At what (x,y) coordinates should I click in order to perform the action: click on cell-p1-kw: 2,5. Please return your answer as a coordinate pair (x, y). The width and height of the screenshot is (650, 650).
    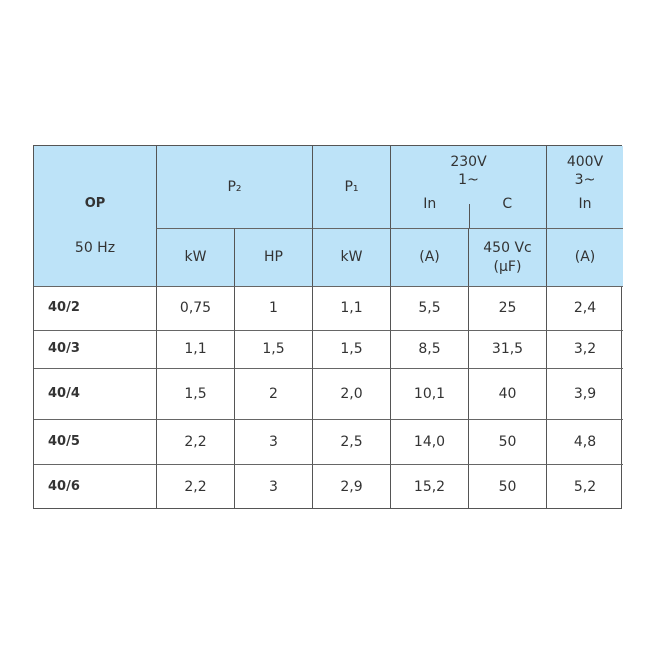
    Looking at the image, I should click on (351, 441).